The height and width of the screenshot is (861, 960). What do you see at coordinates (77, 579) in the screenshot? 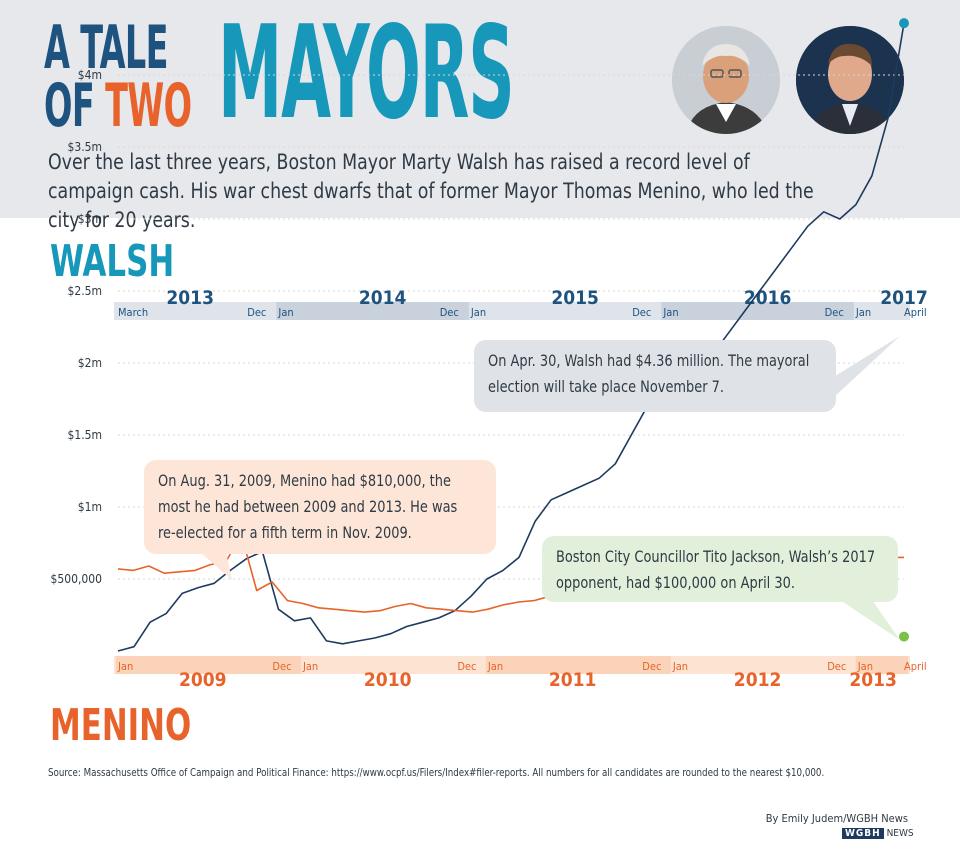
I see `y-tick-label: $500,000` at bounding box center [77, 579].